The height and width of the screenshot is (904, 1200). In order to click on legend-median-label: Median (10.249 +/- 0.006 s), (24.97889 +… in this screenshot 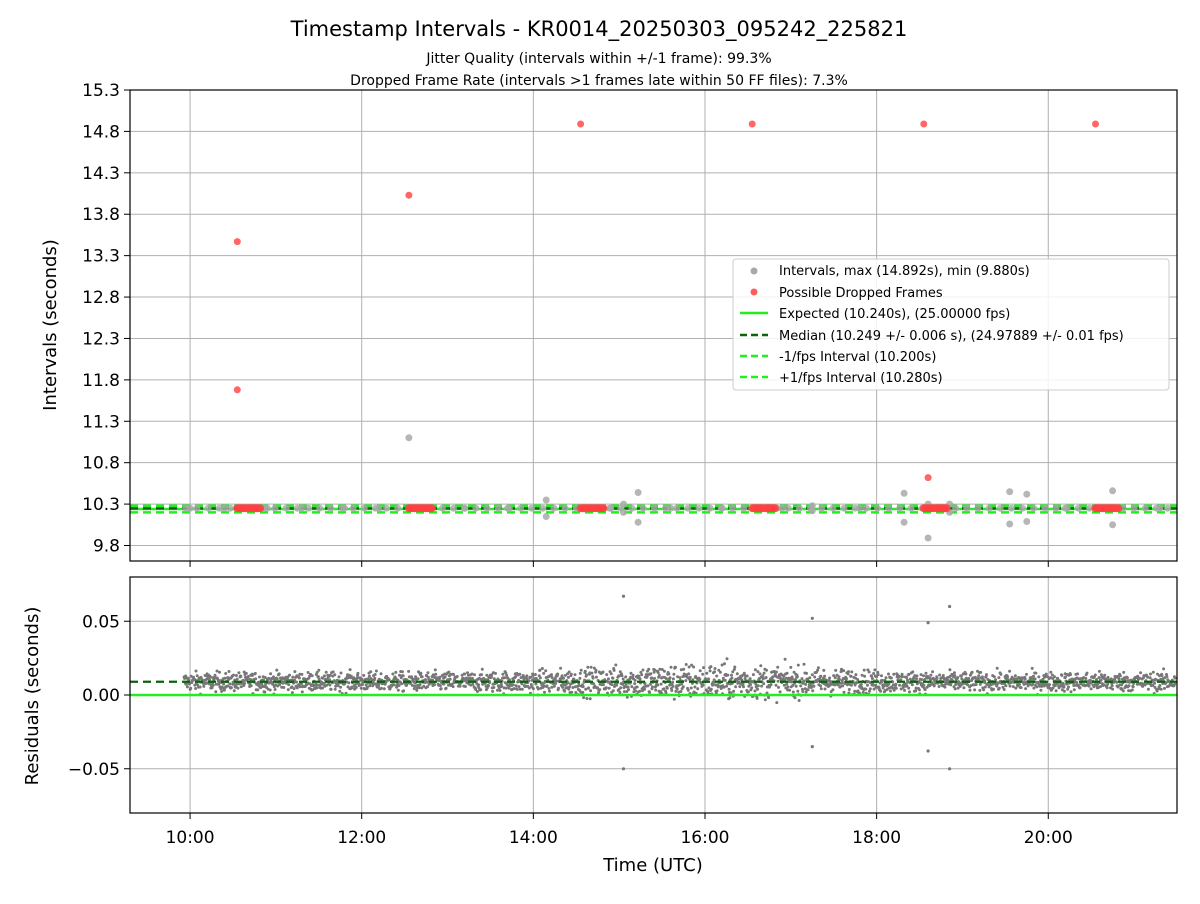, I will do `click(951, 336)`.